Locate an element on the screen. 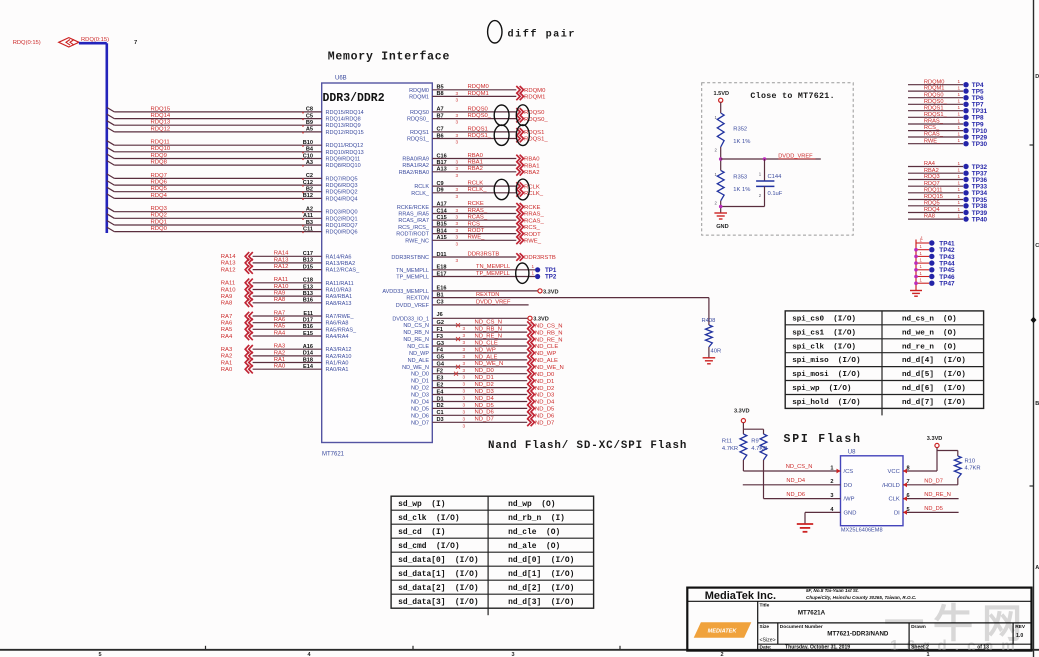 The width and height of the screenshot is (1039, 657). svg-text: MT7621-DDR3/NAND is located at coordinates (858, 633).